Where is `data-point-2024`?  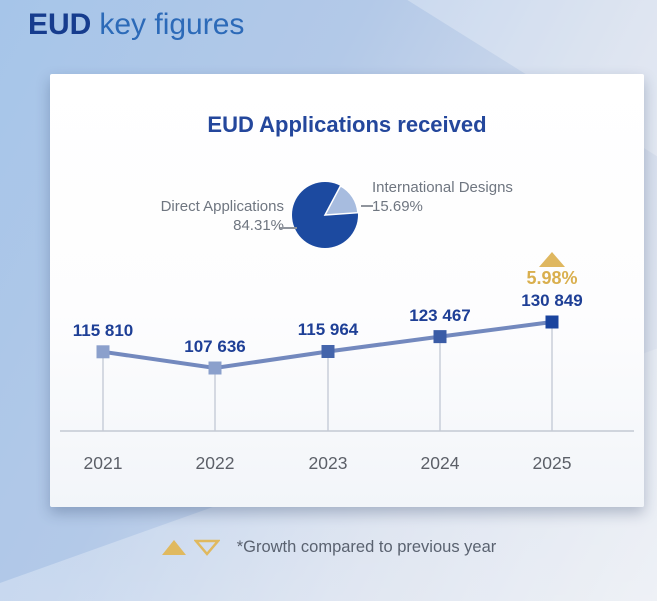
data-point-2024 is located at coordinates (440, 337).